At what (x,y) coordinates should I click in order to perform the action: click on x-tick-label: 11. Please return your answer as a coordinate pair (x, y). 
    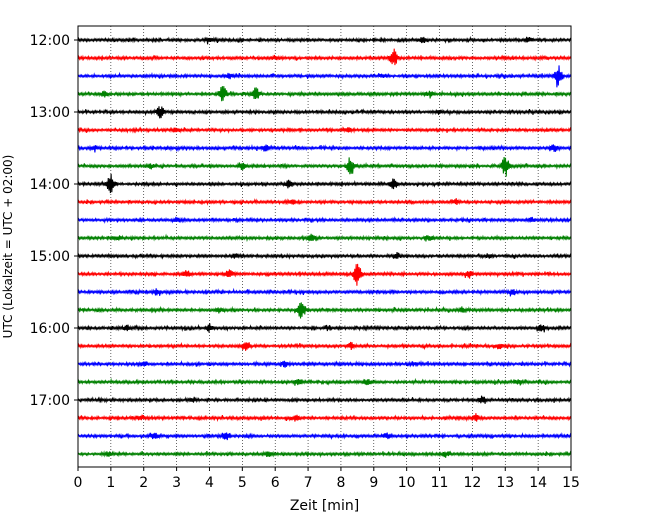
    Looking at the image, I should click on (440, 483).